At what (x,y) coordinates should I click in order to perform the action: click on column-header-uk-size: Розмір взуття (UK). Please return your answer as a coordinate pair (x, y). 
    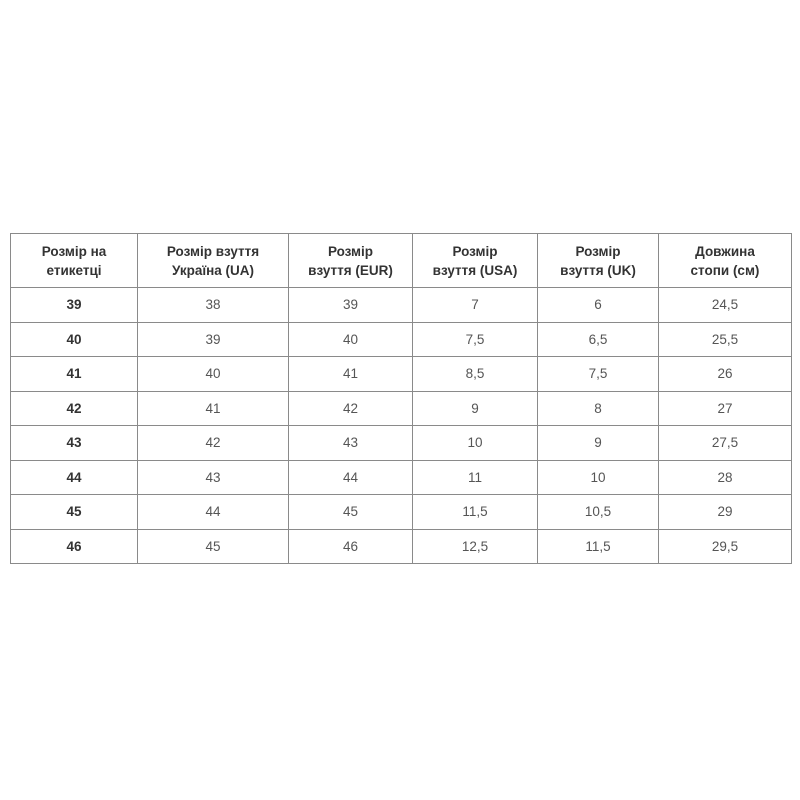
    Looking at the image, I should click on (598, 260).